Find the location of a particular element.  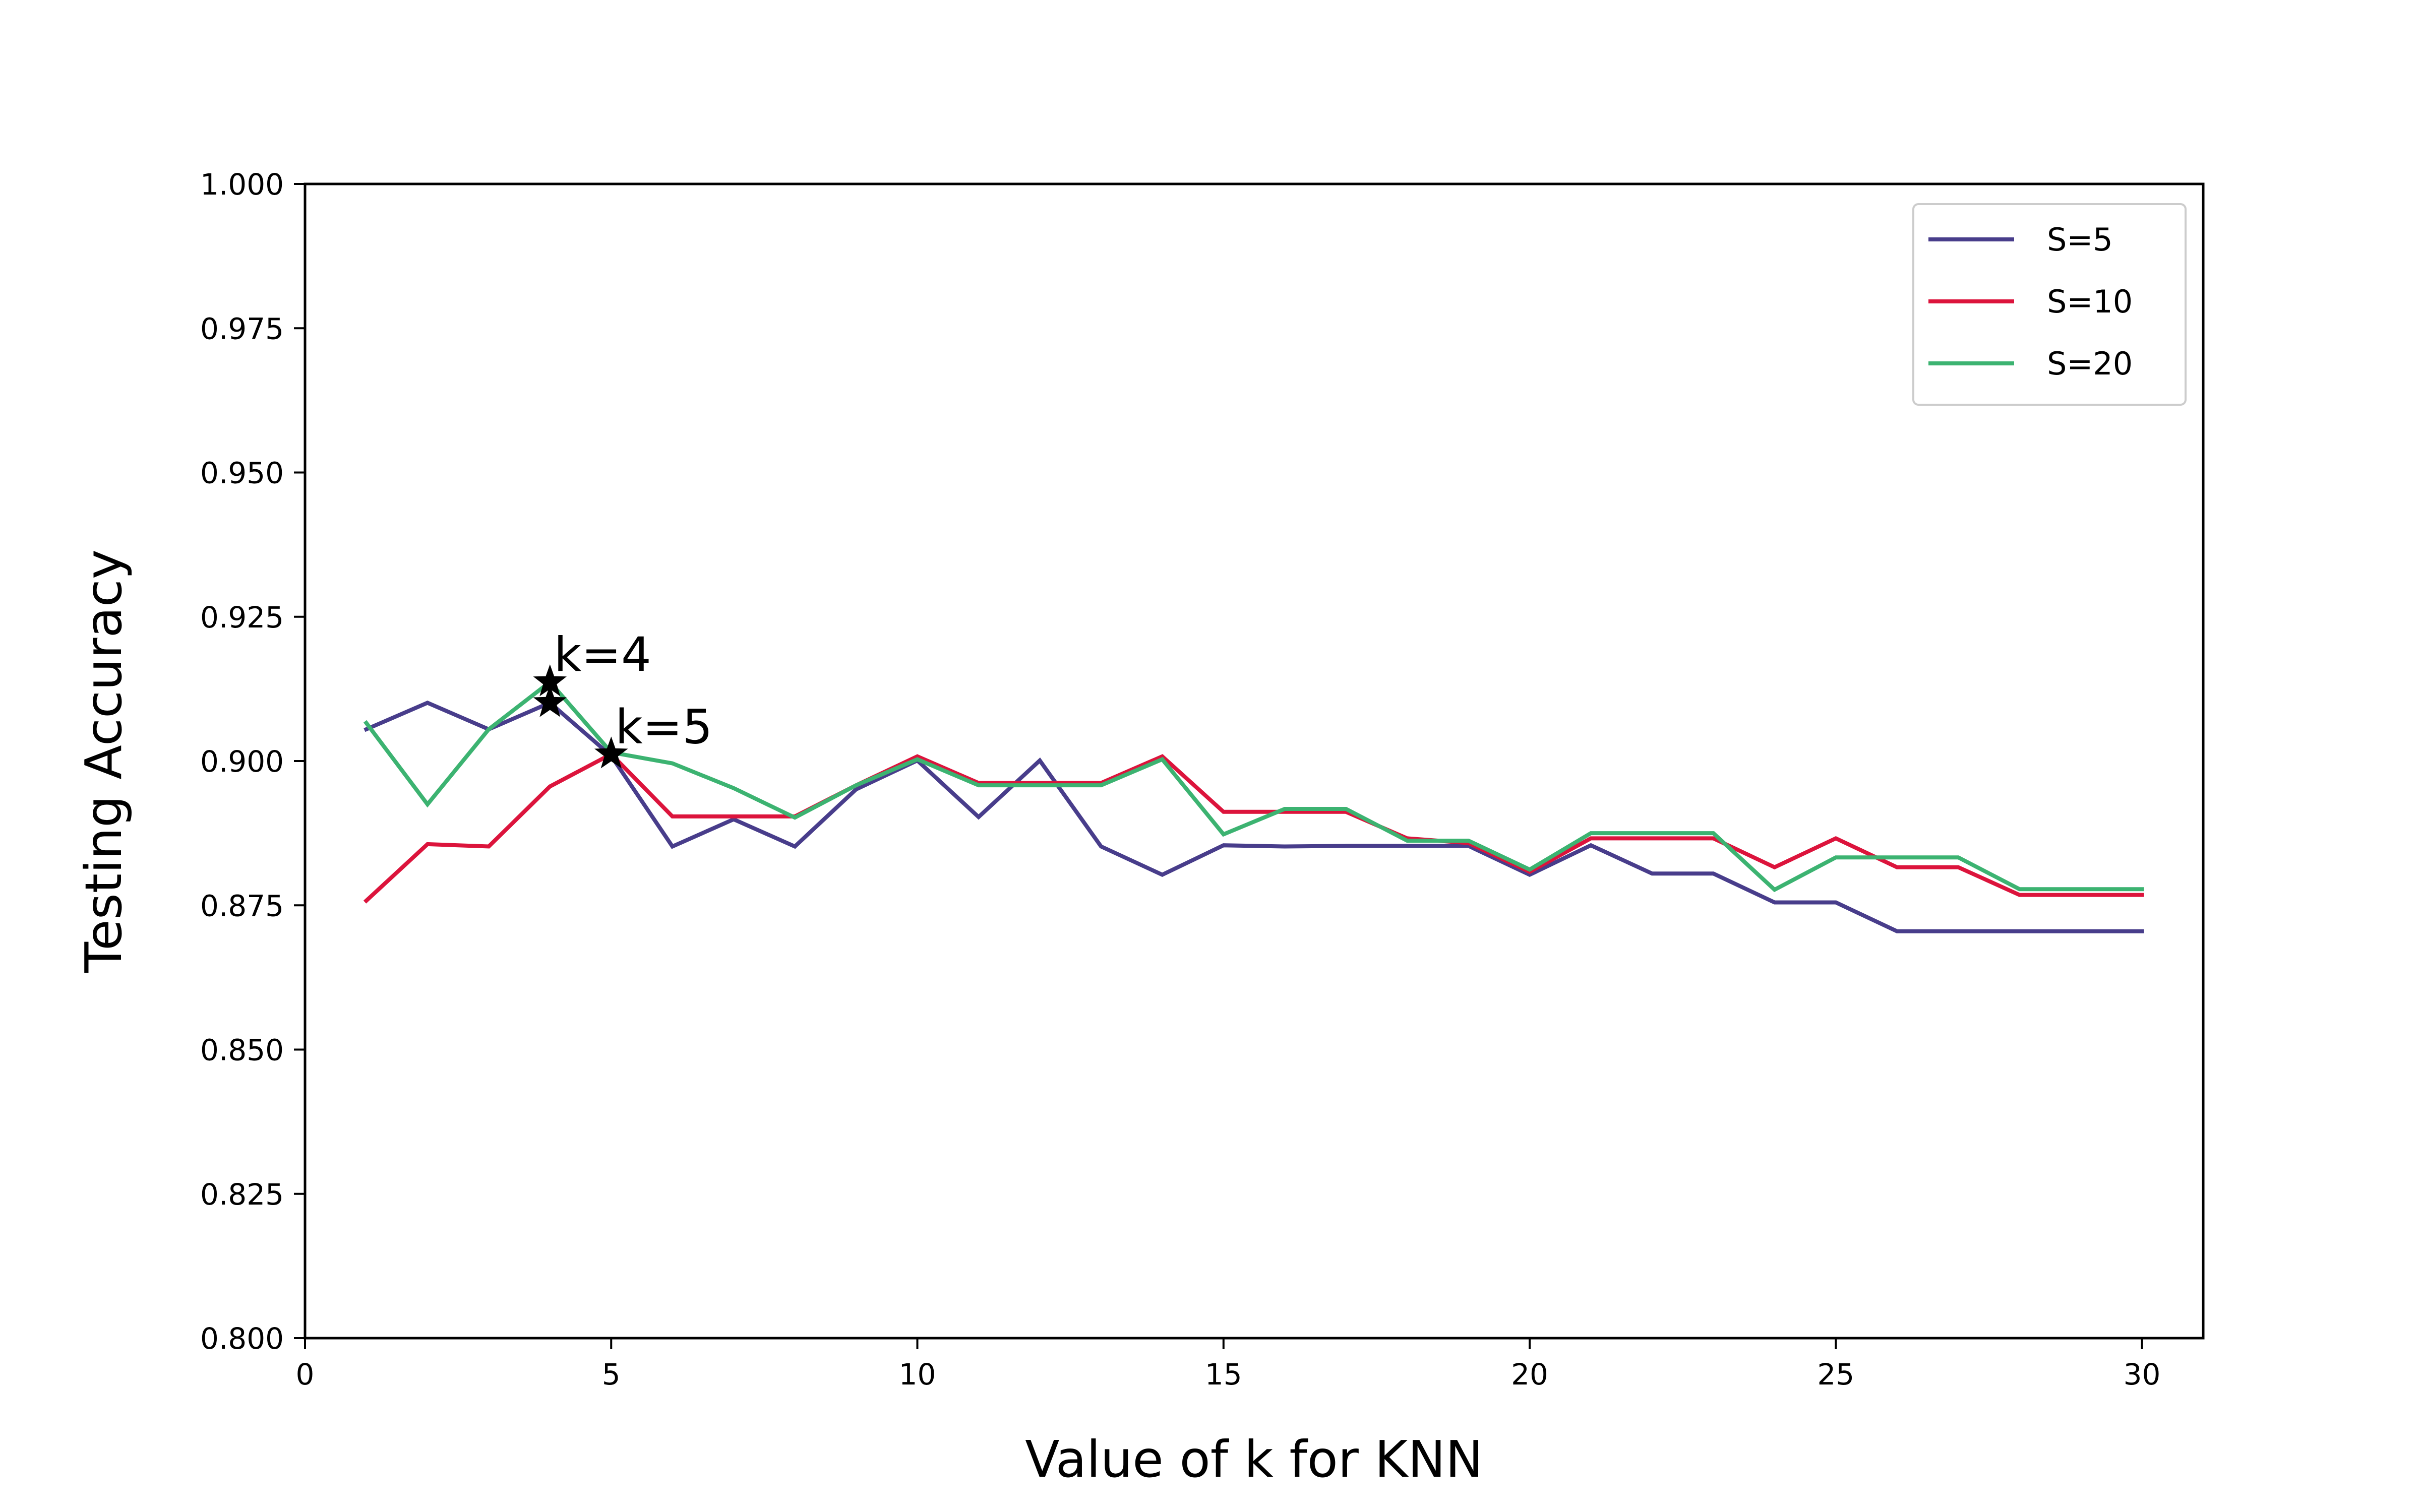

y-tick-label: 0.925 is located at coordinates (242, 617).